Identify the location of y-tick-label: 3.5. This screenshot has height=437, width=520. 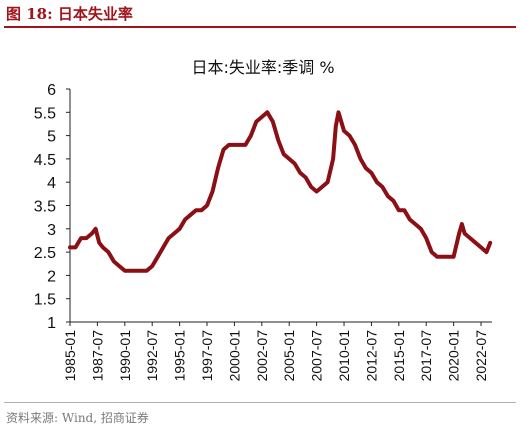
(45, 207).